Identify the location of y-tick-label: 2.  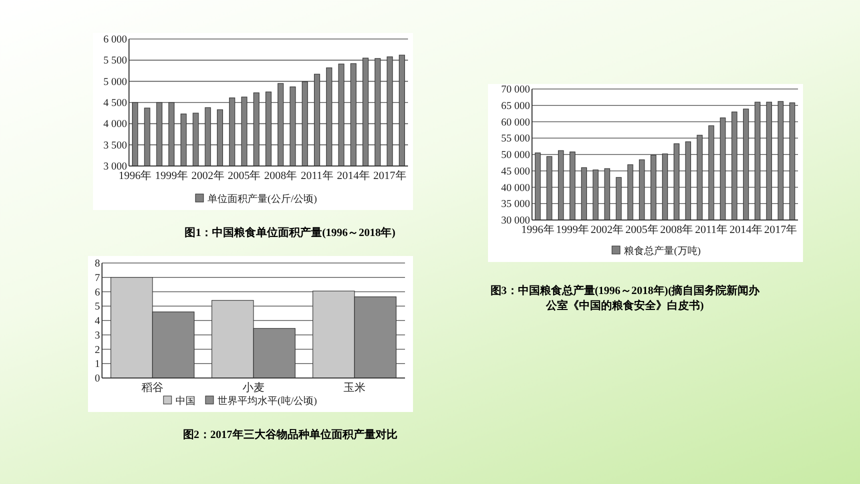
(97, 350).